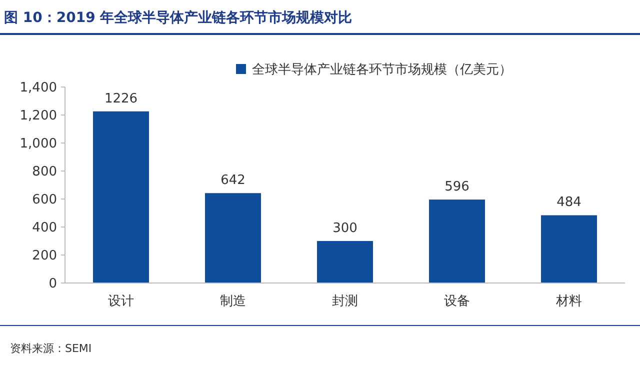 This screenshot has width=640, height=365. What do you see at coordinates (44, 200) in the screenshot?
I see `y-tick-label: 600` at bounding box center [44, 200].